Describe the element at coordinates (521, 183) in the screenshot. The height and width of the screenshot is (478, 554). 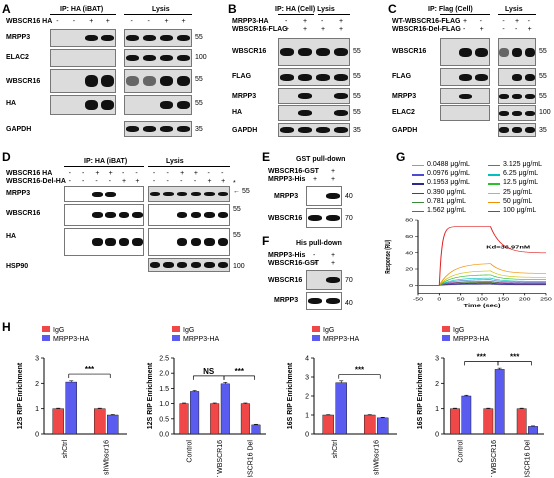
I see `legend-label: 12.5 μg/mL` at that location.